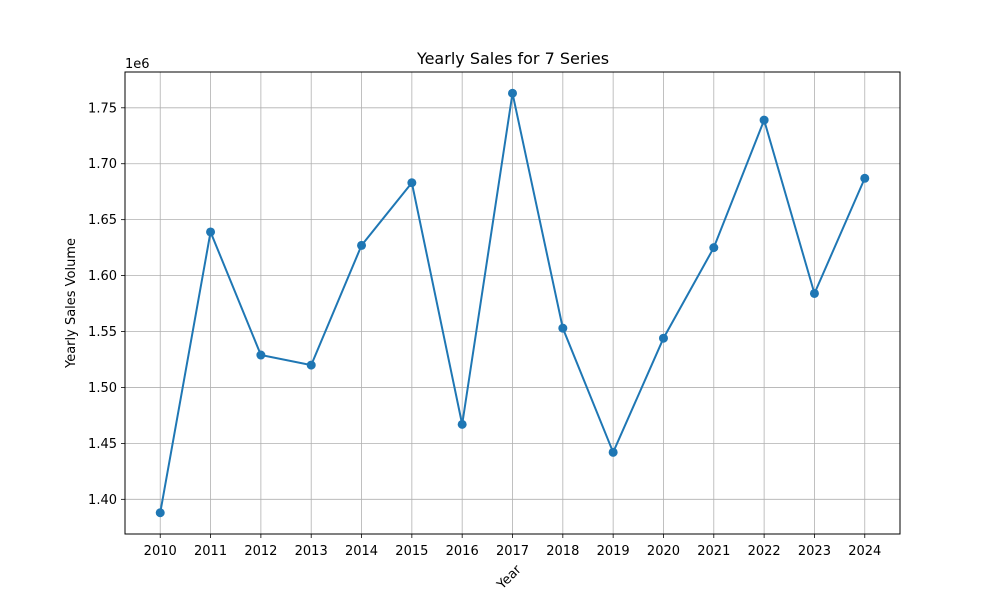  What do you see at coordinates (361, 551) in the screenshot?
I see `x-tick-label: 2014` at bounding box center [361, 551].